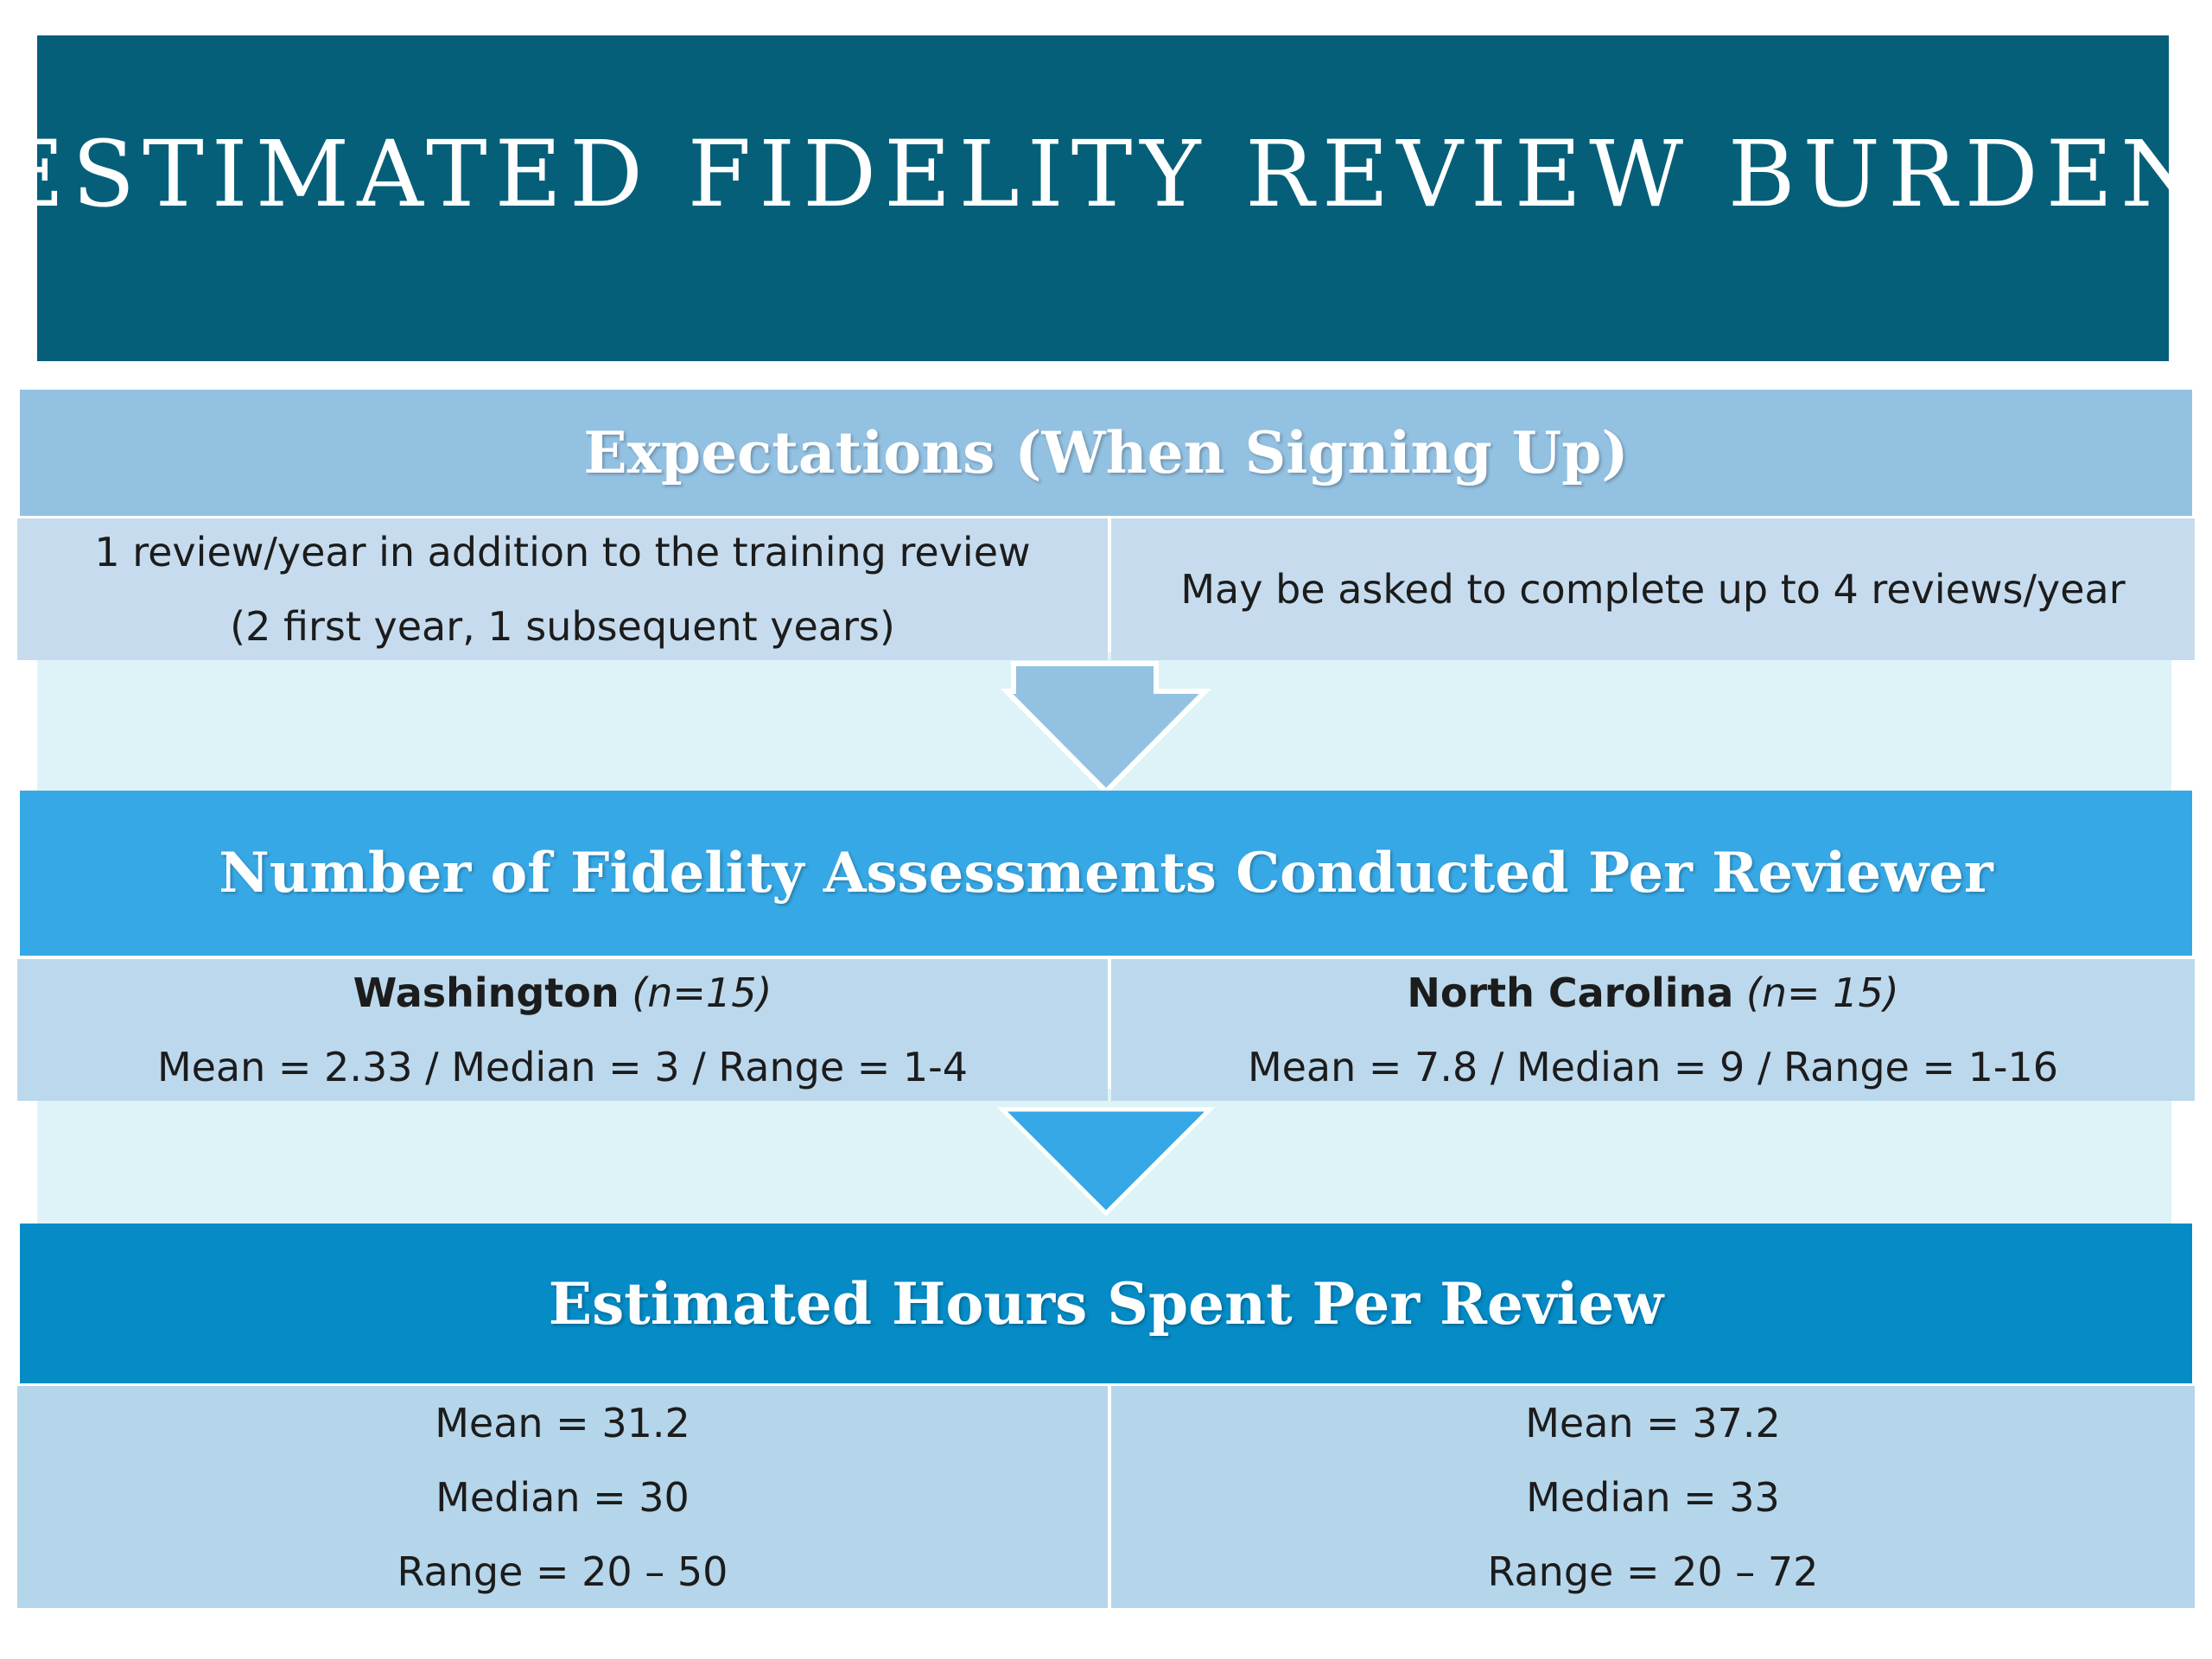 Image resolution: width=2212 pixels, height=1659 pixels. I want to click on washington-stats: Mean = 2.33 / Median = 3 / Range = 1-4, so click(562, 1067).